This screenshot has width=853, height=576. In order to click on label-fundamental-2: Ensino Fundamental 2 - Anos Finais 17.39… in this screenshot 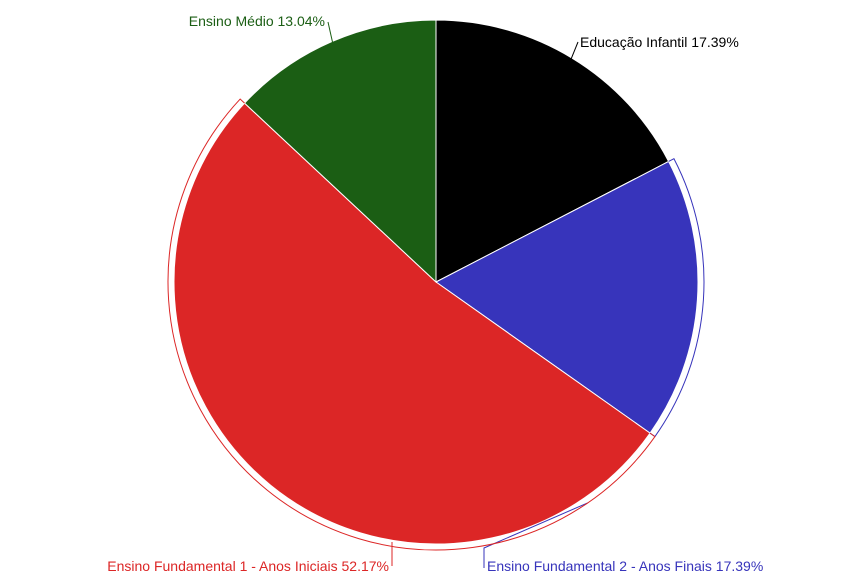, I will do `click(625, 566)`.